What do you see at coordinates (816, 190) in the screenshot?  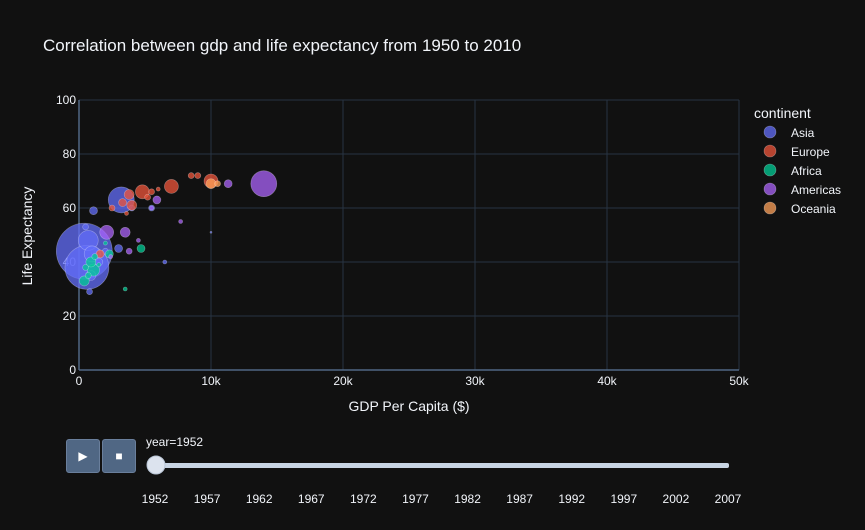 I see `legend-label: Americas` at bounding box center [816, 190].